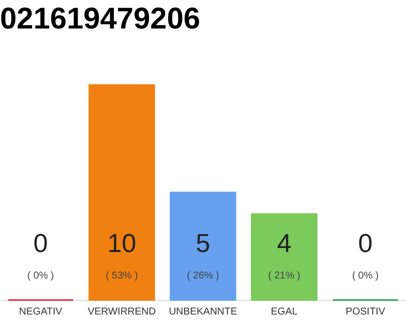 The image size is (410, 320). I want to click on x-tick-label: POSITIV, so click(366, 312).